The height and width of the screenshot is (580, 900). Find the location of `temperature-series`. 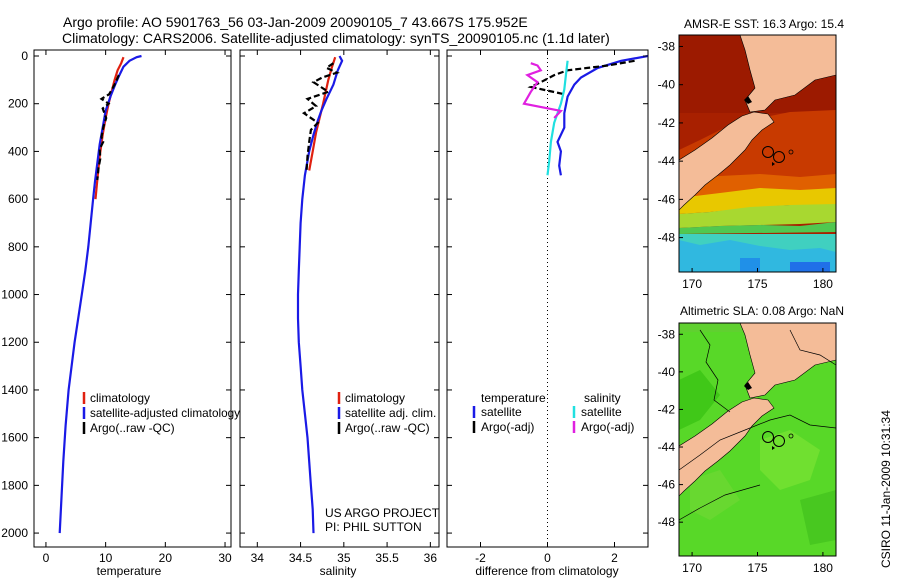

temperature-series is located at coordinates (100, 294).